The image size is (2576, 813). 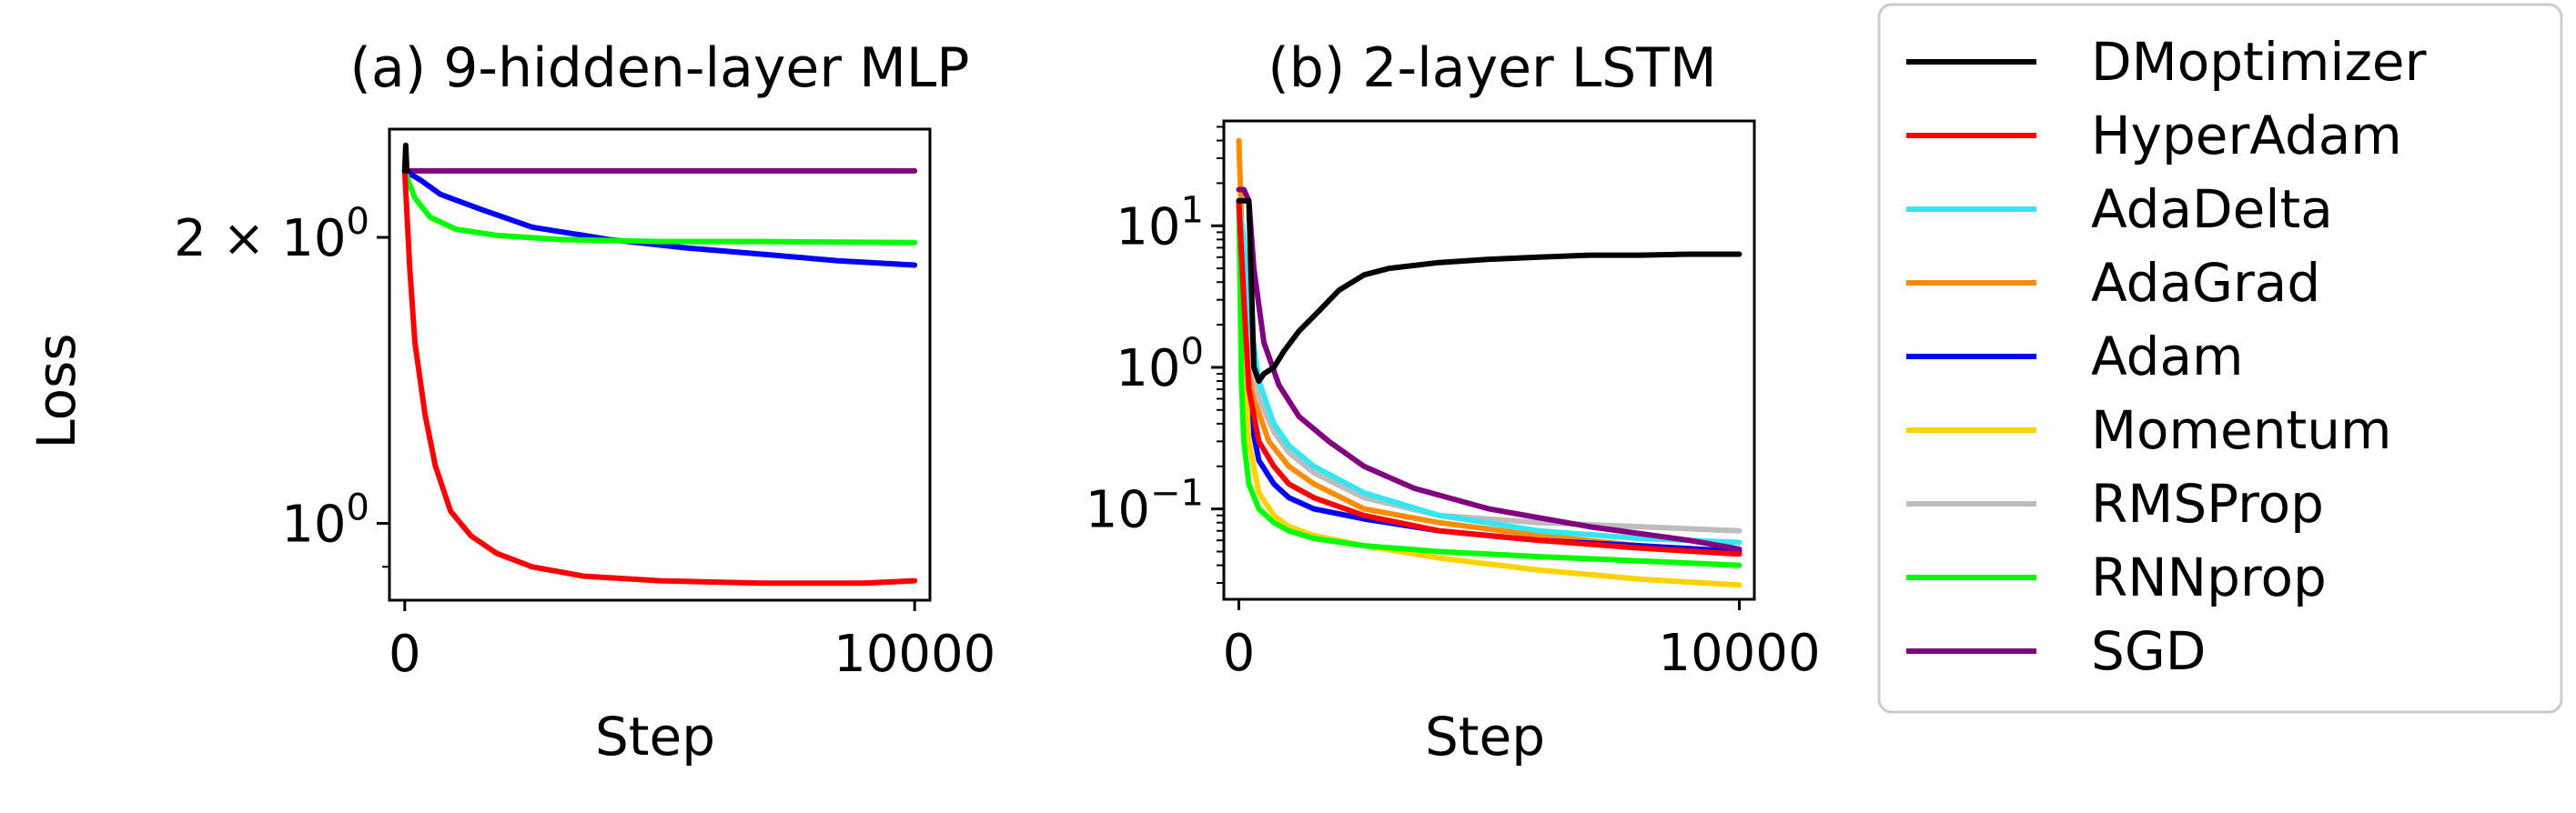 What do you see at coordinates (406, 158) in the screenshot?
I see `series-dmoptimizer-a` at bounding box center [406, 158].